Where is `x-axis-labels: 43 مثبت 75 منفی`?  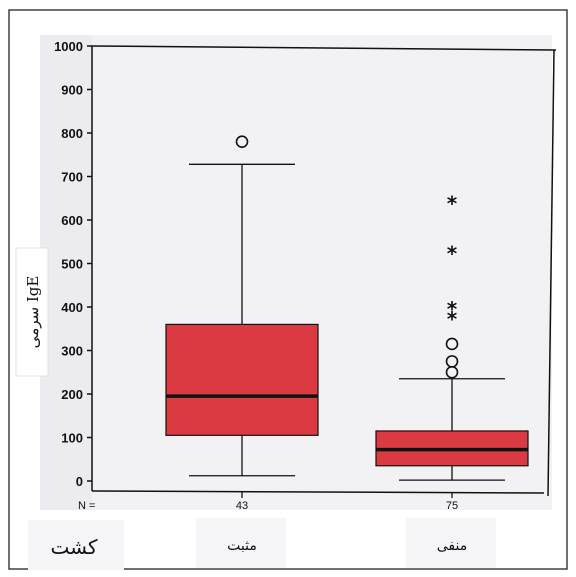 x-axis-labels: 43 مثبت 75 منفی is located at coordinates (347, 523).